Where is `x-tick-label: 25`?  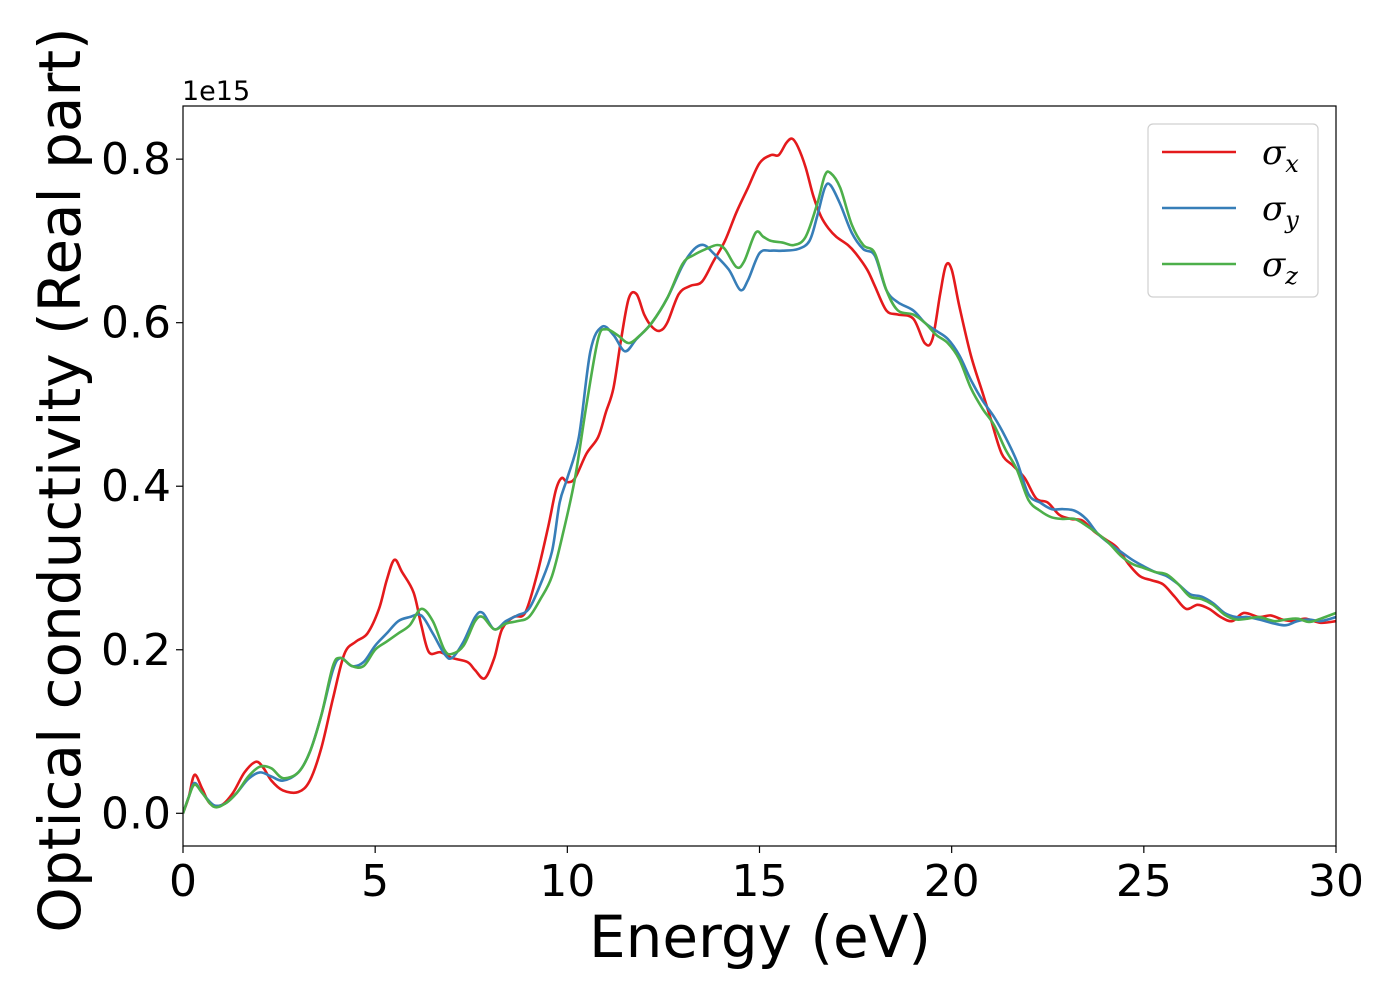
x-tick-label: 25 is located at coordinates (1144, 881).